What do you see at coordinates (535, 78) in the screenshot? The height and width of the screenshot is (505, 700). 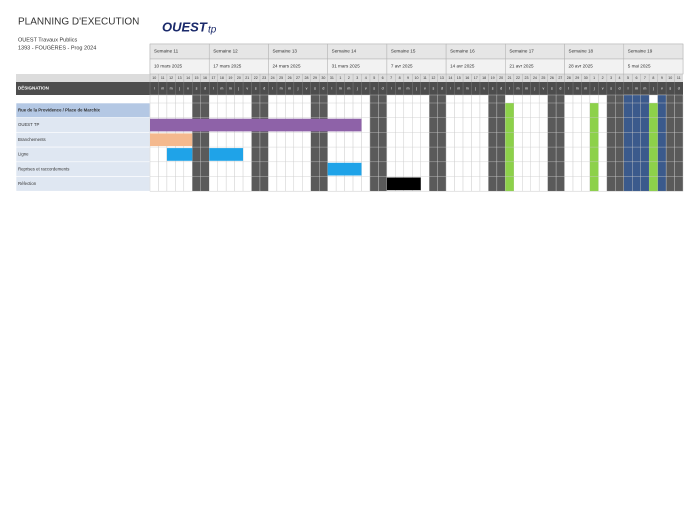 I see `day-number: 24` at bounding box center [535, 78].